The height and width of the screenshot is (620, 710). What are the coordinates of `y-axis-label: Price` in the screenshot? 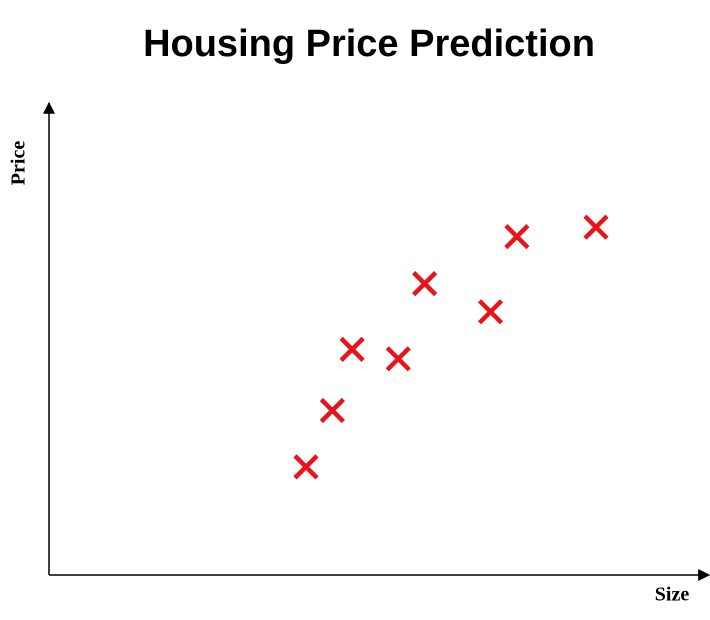 It's located at (19, 163).